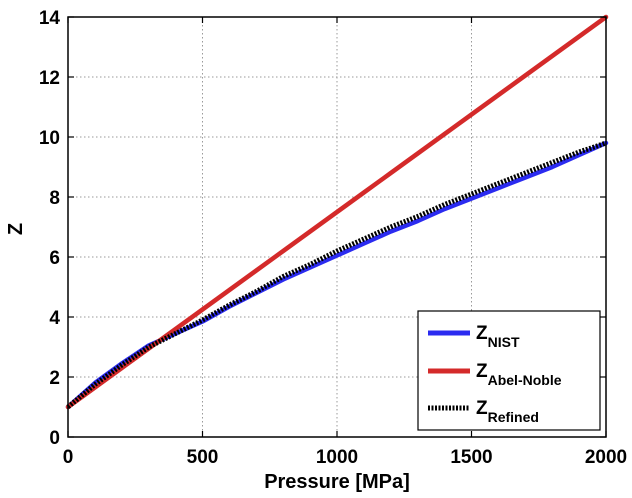 Image resolution: width=632 pixels, height=498 pixels. Describe the element at coordinates (498, 336) in the screenshot. I see `legend-label-nist: ZNIST` at that location.